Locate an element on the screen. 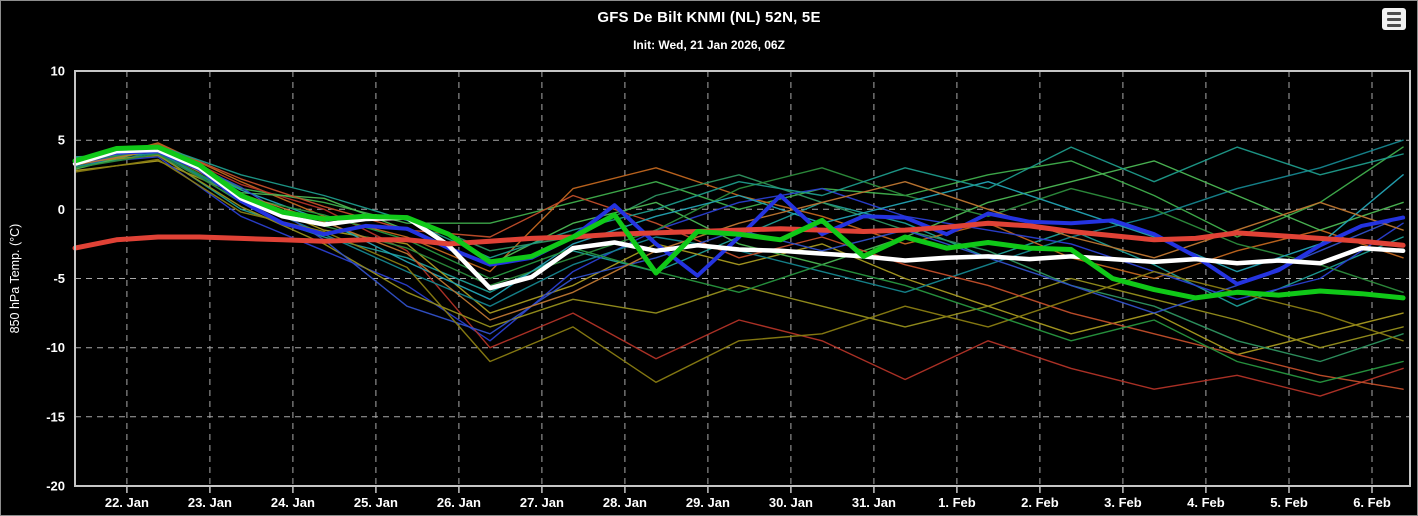 The height and width of the screenshot is (516, 1418). x-tick-label: 31. Jan is located at coordinates (874, 502).